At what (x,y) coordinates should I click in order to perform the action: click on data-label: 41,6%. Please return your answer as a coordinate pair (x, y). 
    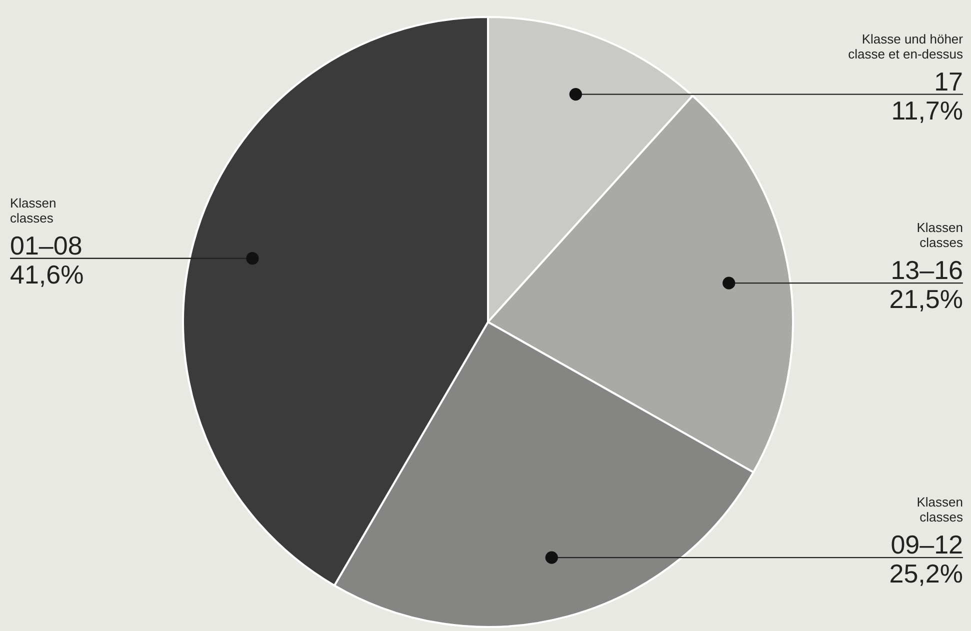
    Looking at the image, I should click on (47, 274).